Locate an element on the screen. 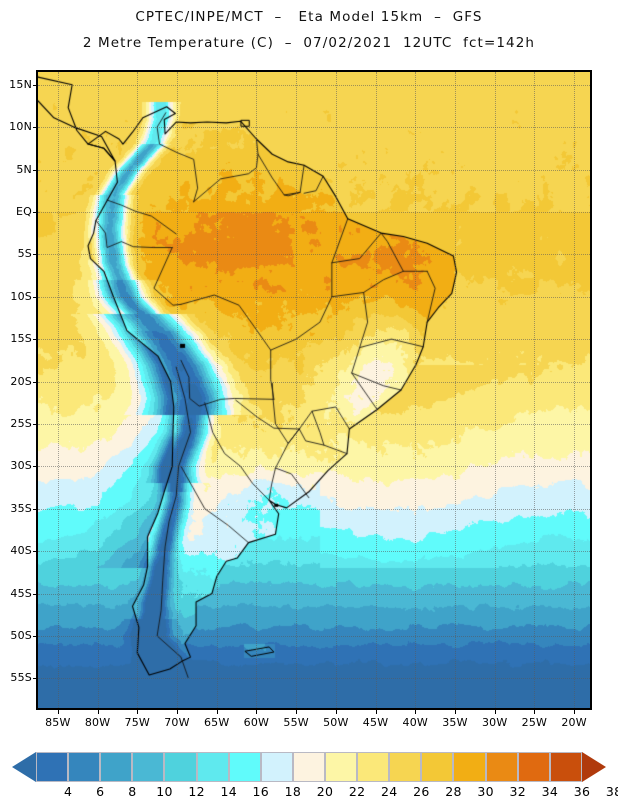 This screenshot has height=800, width=618. colorbar: 4 6 8 10 12 14 16 18 20 22 24 26 28 30 32 34 36 38 is located at coordinates (309, 774).